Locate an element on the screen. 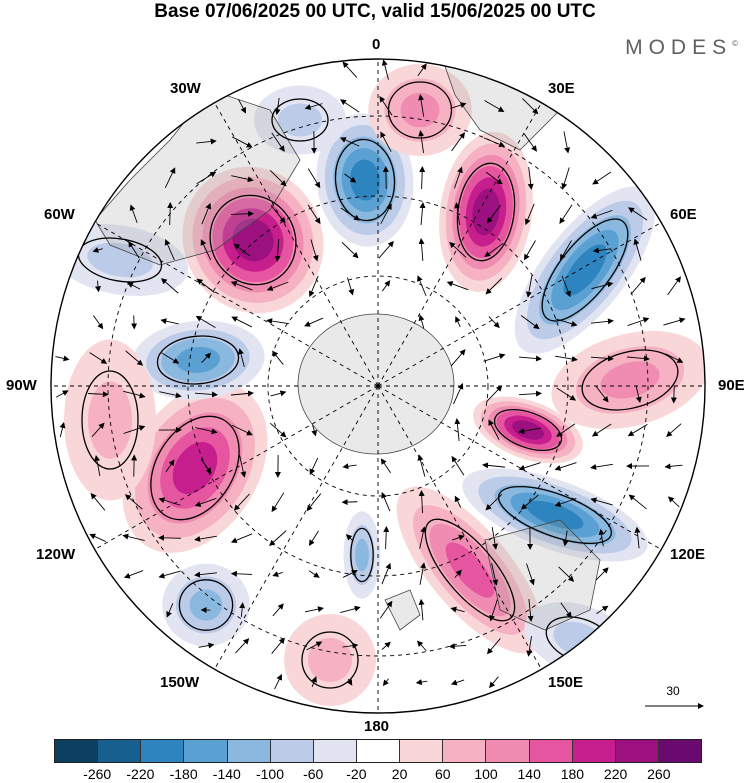 The image size is (750, 783). antarctica is located at coordinates (376, 384).